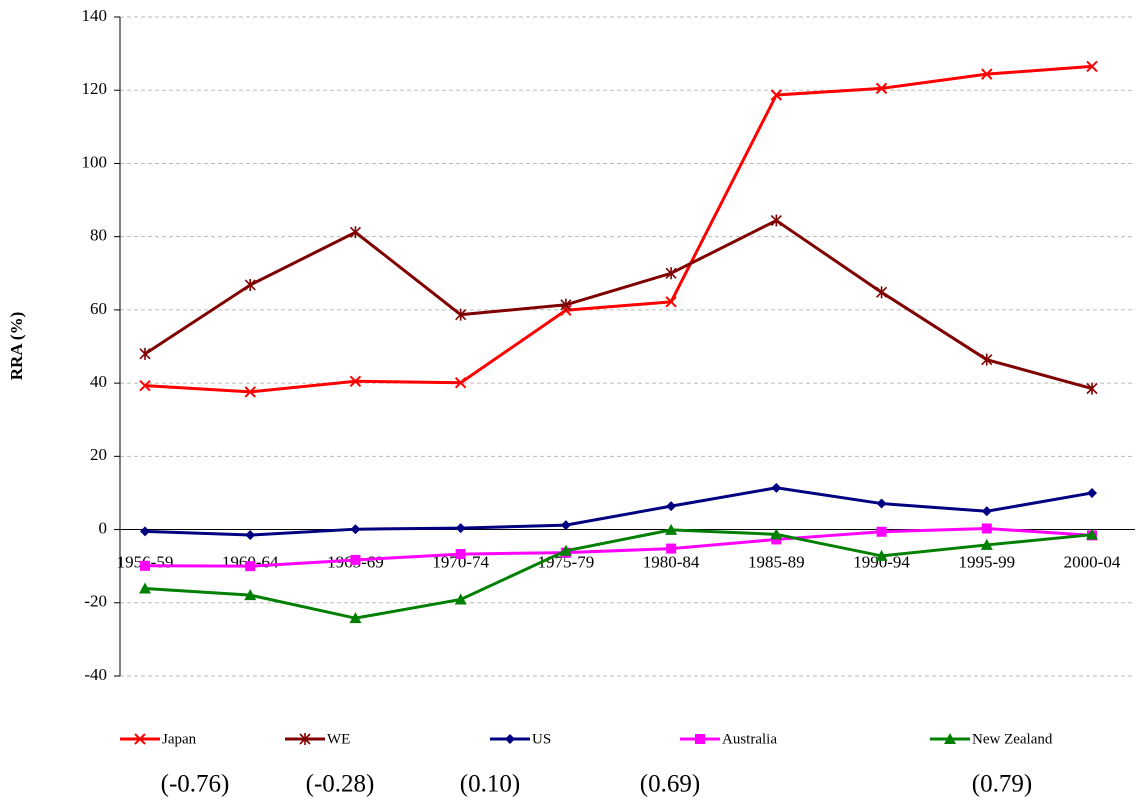 The image size is (1138, 808). I want to click on x-tick-label: 1995-99, so click(986, 561).